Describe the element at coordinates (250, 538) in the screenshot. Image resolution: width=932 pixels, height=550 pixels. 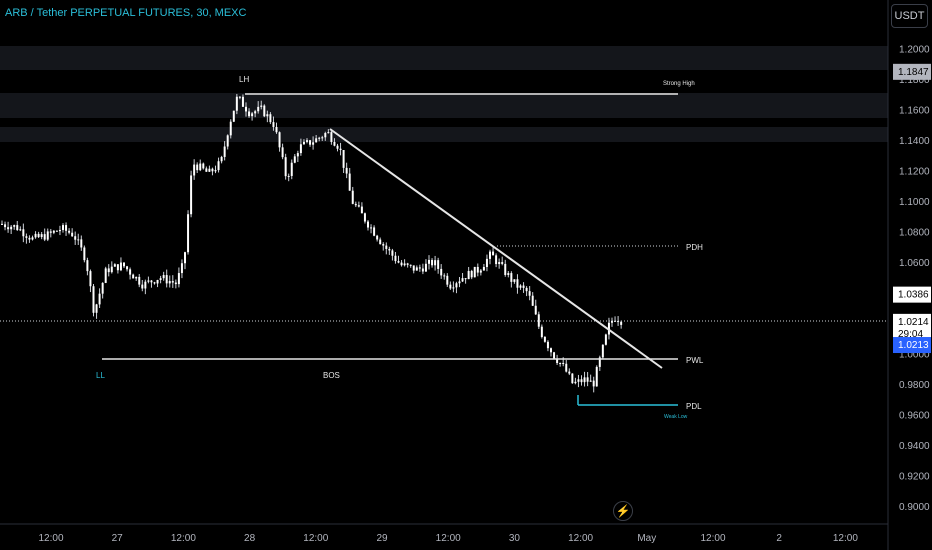
I see `time-tick: 28` at that location.